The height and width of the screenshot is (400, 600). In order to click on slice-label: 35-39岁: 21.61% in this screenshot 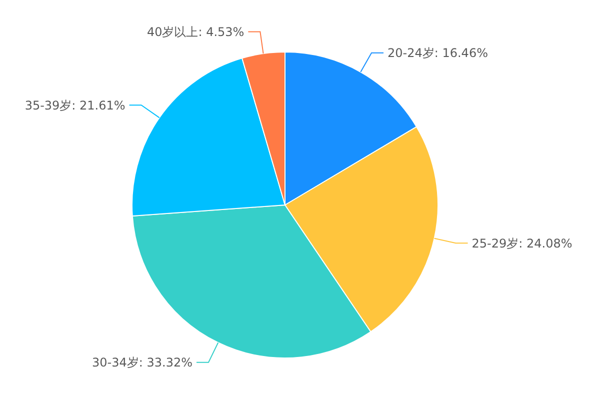, I will do `click(75, 105)`.